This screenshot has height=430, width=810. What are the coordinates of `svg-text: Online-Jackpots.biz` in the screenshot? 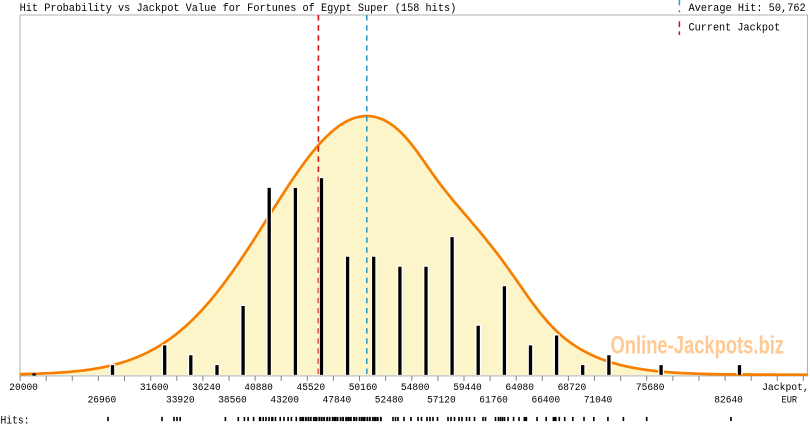 It's located at (698, 345).